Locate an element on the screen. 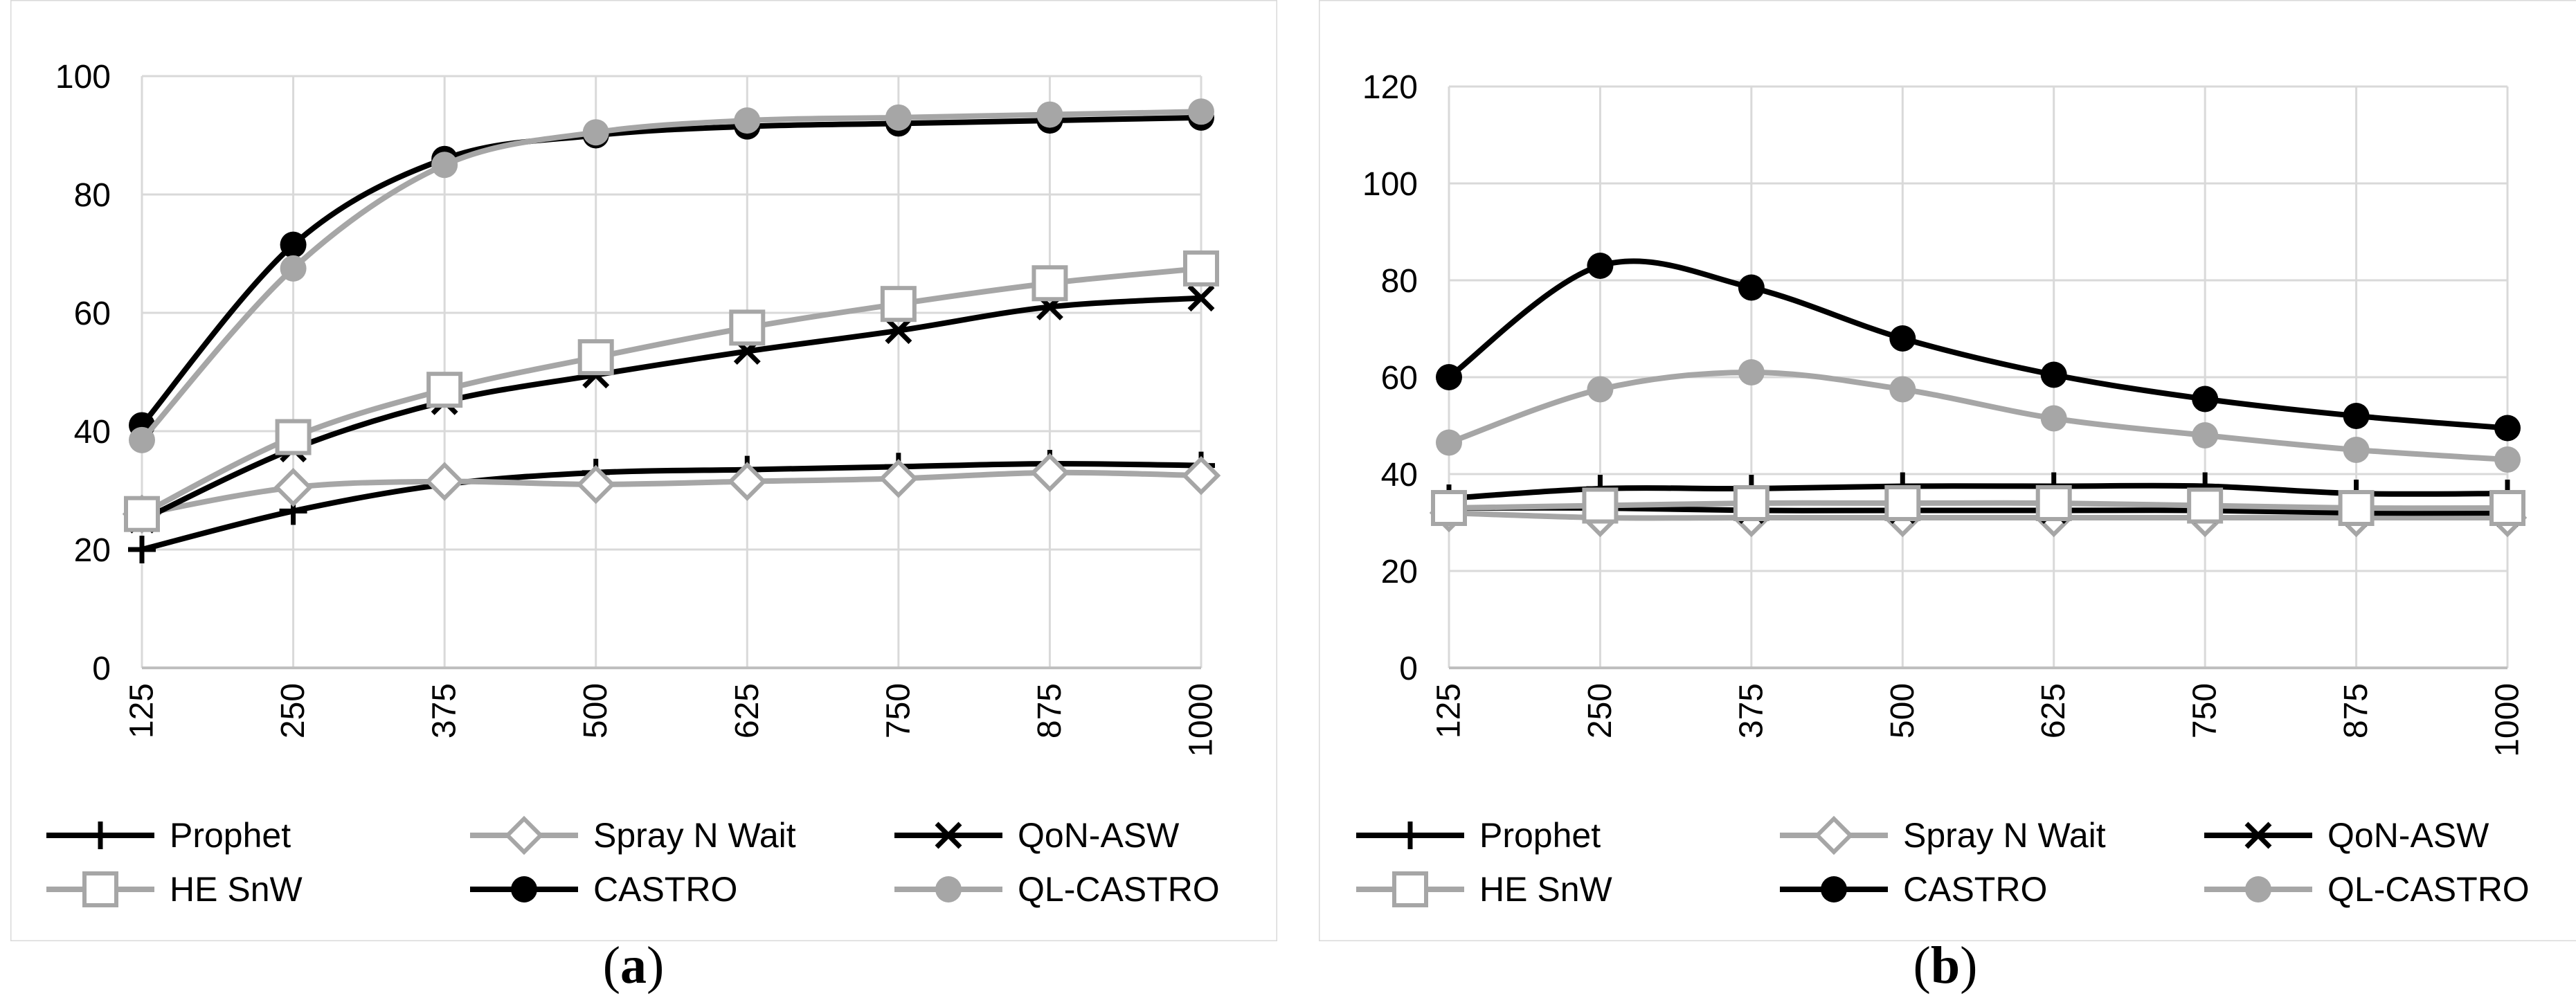 This screenshot has height=1007, width=2576. caption-letter-b: b is located at coordinates (1946, 965).